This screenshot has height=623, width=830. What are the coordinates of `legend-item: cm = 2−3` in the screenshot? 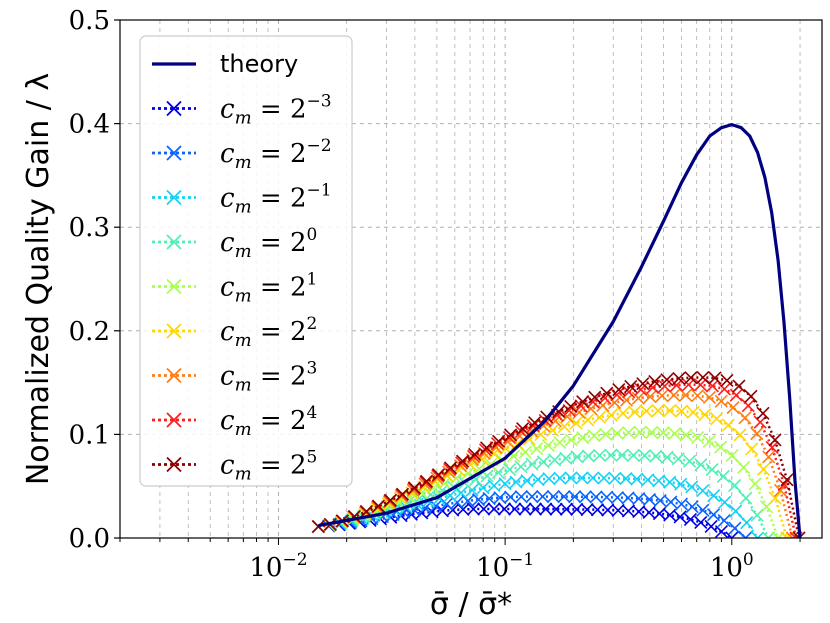 It's located at (242, 110).